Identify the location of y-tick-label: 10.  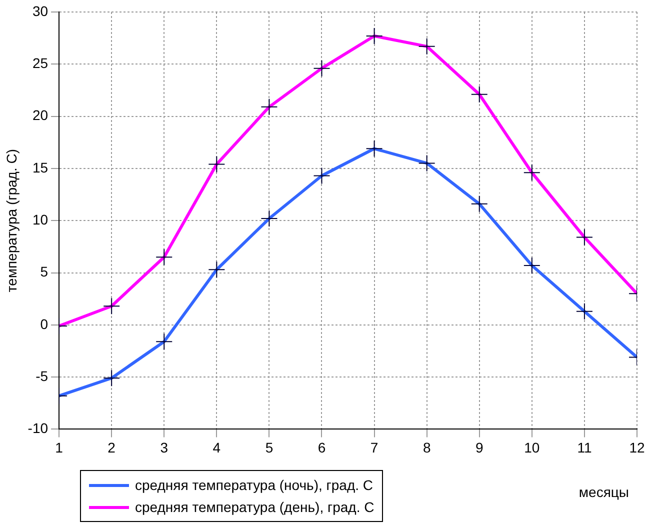
(40, 219).